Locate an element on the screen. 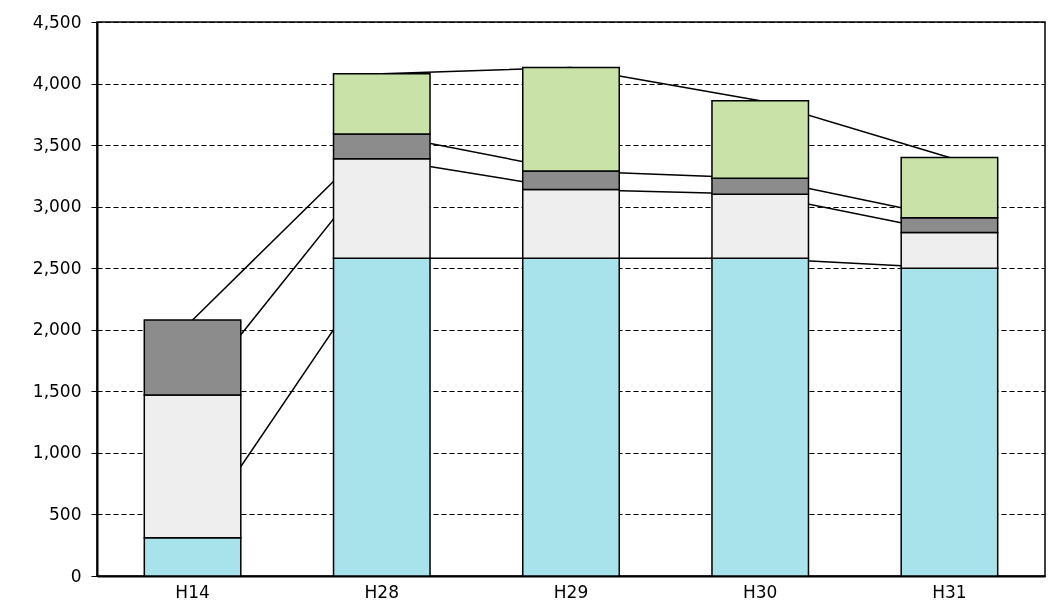 The width and height of the screenshot is (1059, 616). y-tick-label: 1,000 is located at coordinates (57, 452).